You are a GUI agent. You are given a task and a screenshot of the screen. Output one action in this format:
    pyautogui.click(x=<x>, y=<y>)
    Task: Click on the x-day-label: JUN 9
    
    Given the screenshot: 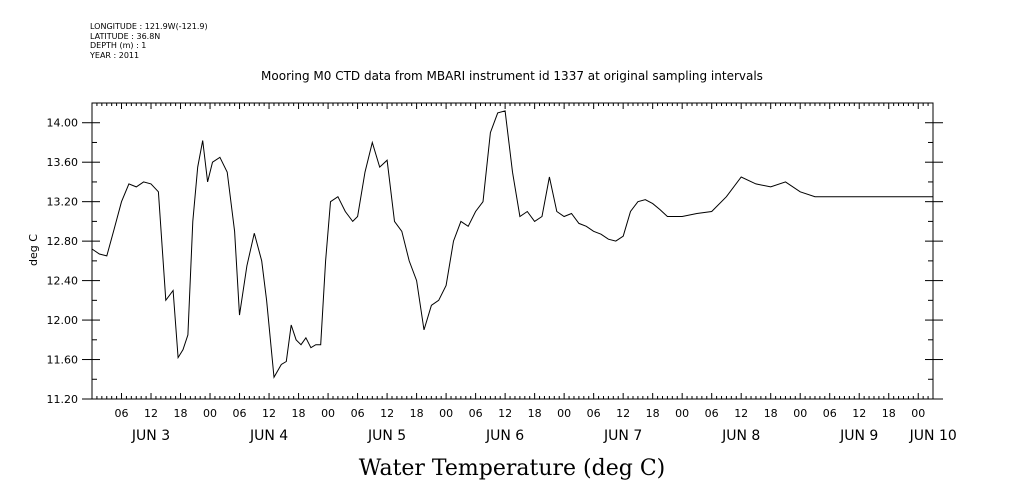 What is the action you would take?
    pyautogui.click(x=858, y=436)
    